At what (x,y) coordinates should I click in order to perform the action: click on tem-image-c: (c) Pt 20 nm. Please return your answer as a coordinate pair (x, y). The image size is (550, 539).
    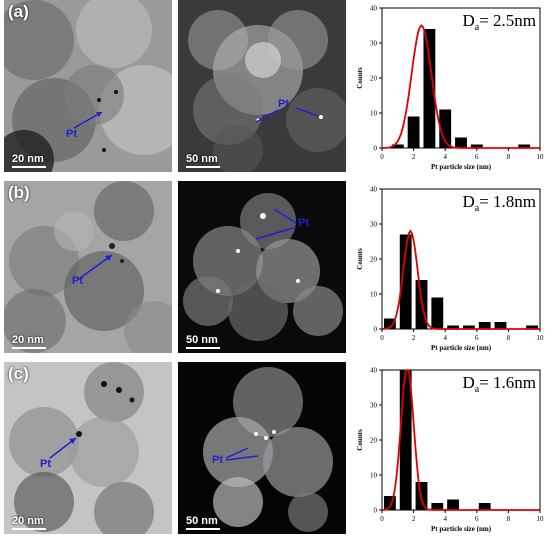
    Looking at the image, I should click on (88, 448).